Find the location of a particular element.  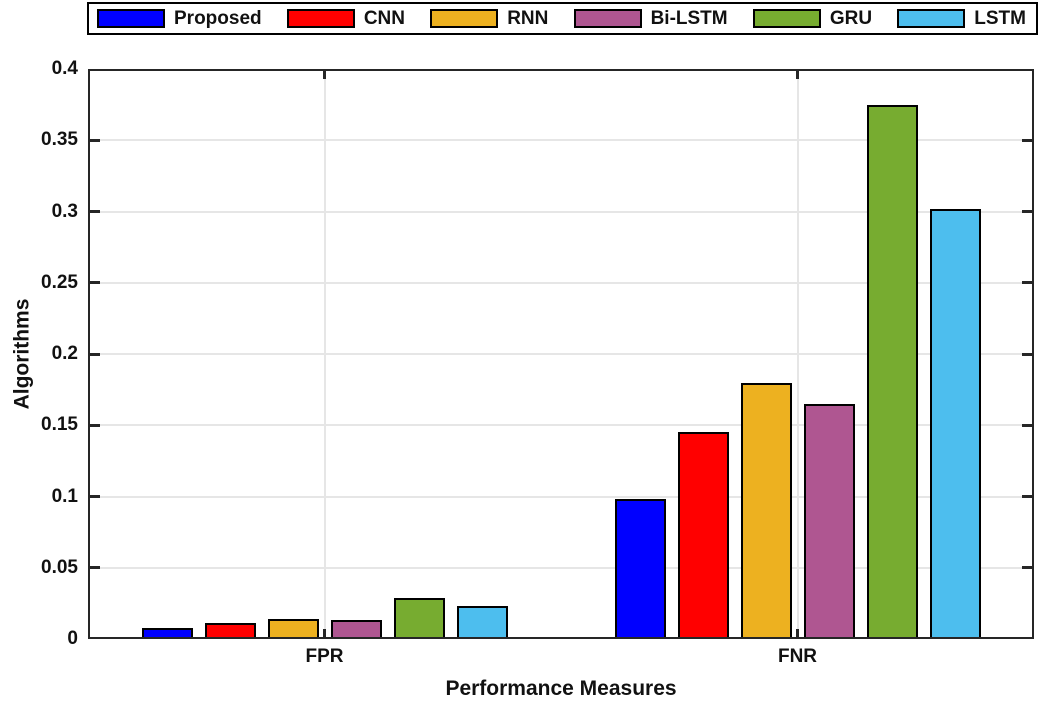

gridline-x-fpr is located at coordinates (324, 354).